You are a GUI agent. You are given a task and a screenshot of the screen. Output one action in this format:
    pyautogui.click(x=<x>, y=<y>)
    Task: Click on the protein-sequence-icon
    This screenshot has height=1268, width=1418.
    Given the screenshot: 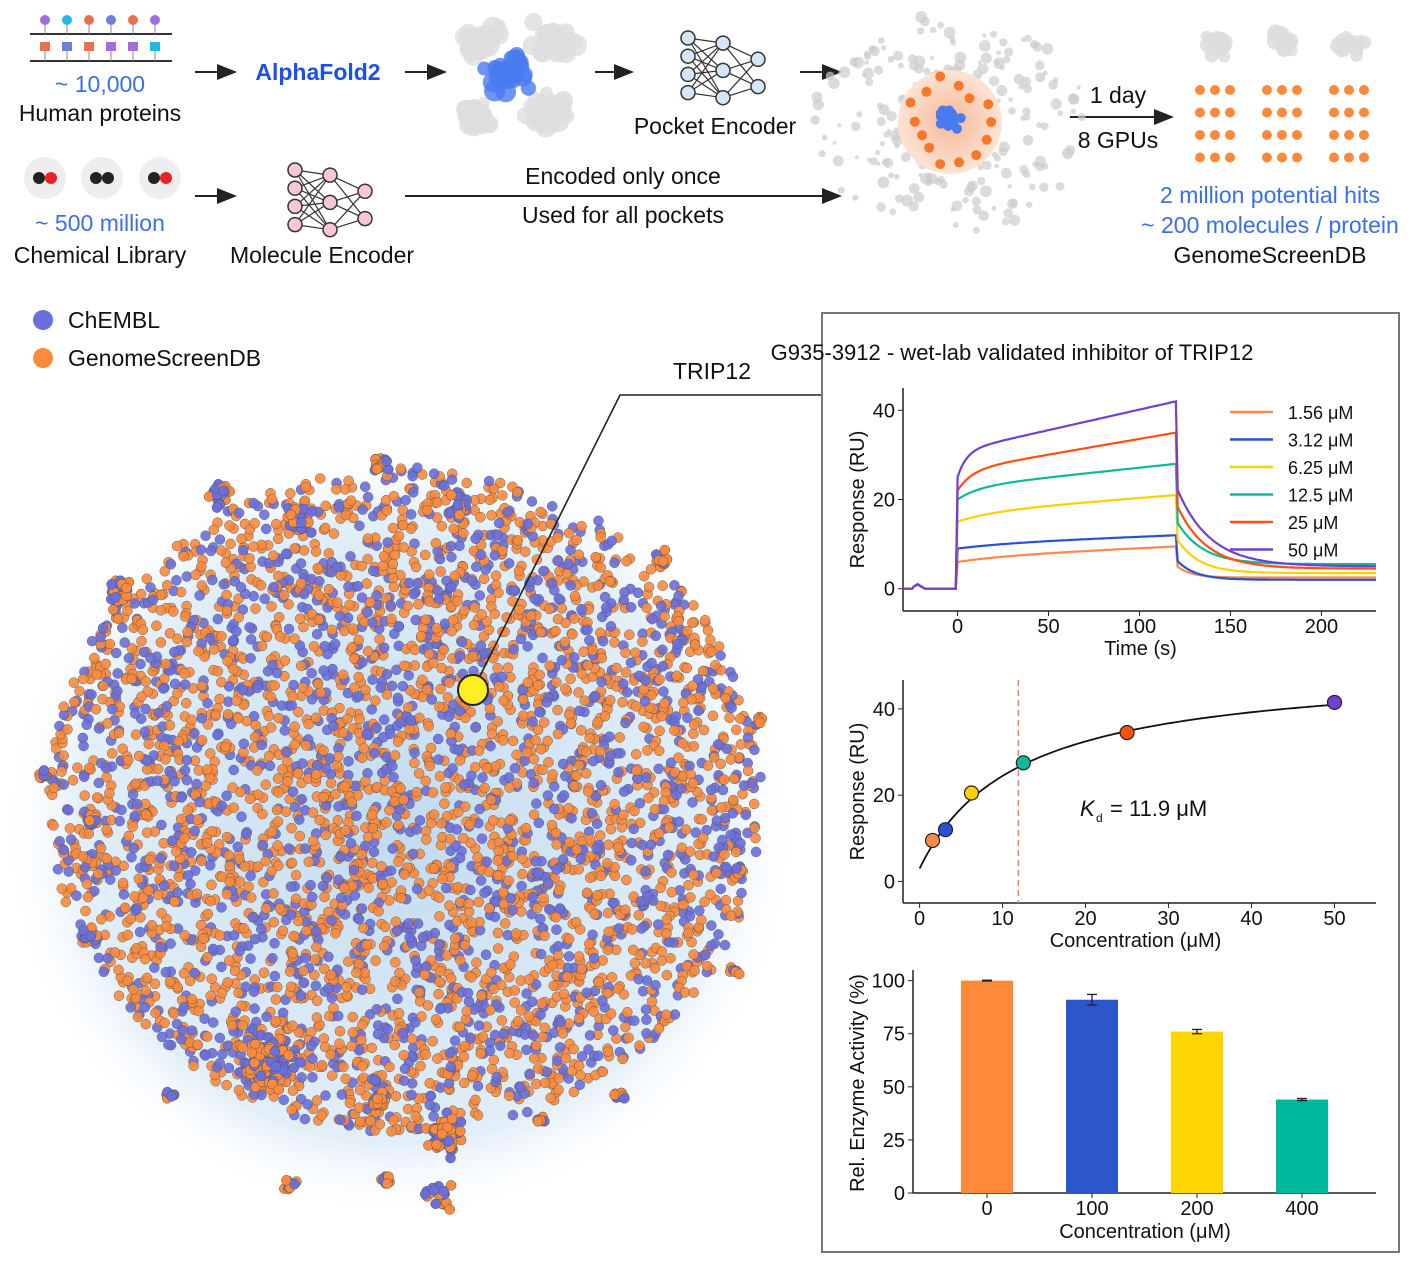 What is the action you would take?
    pyautogui.click(x=101, y=38)
    